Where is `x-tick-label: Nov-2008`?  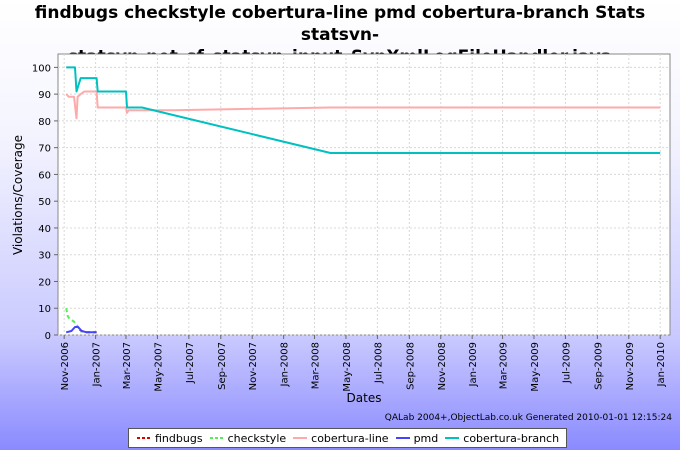 x-tick-label: Nov-2008 is located at coordinates (442, 366).